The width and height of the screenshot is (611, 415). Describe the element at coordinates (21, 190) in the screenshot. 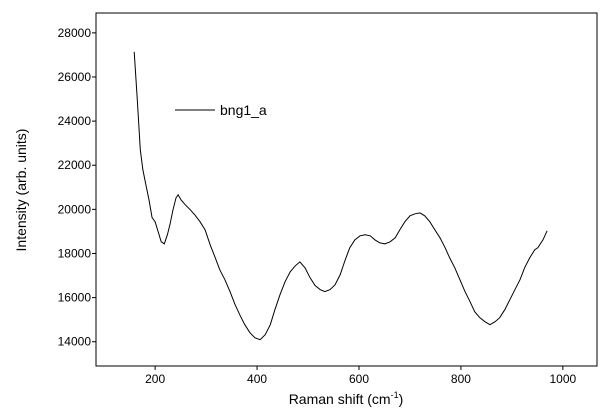

I see `y-axis-label: Intensity (arb. units)` at that location.